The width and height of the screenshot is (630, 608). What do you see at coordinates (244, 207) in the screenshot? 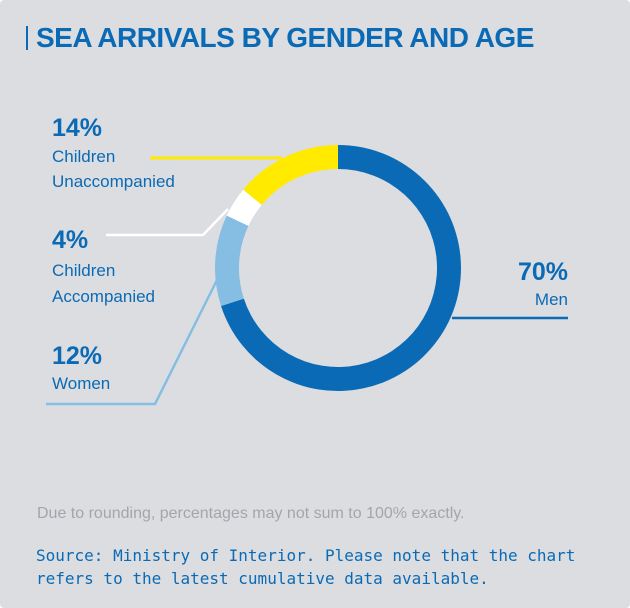
I see `donut-slice-children-accompanied` at bounding box center [244, 207].